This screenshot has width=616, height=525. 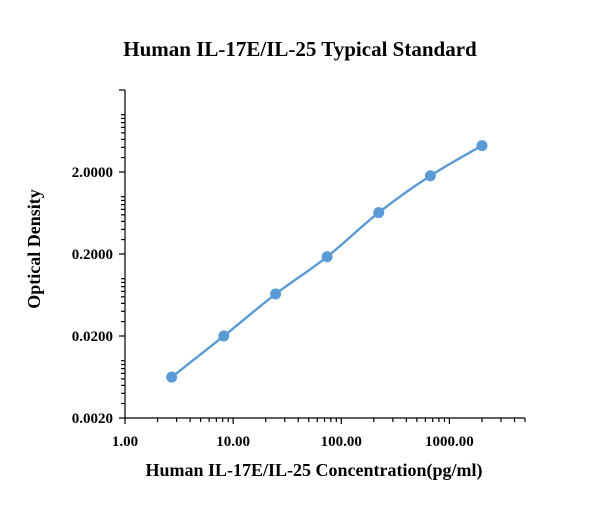 I want to click on chart-title: Human IL-17E/IL-25 Typical Standard, so click(x=300, y=49).